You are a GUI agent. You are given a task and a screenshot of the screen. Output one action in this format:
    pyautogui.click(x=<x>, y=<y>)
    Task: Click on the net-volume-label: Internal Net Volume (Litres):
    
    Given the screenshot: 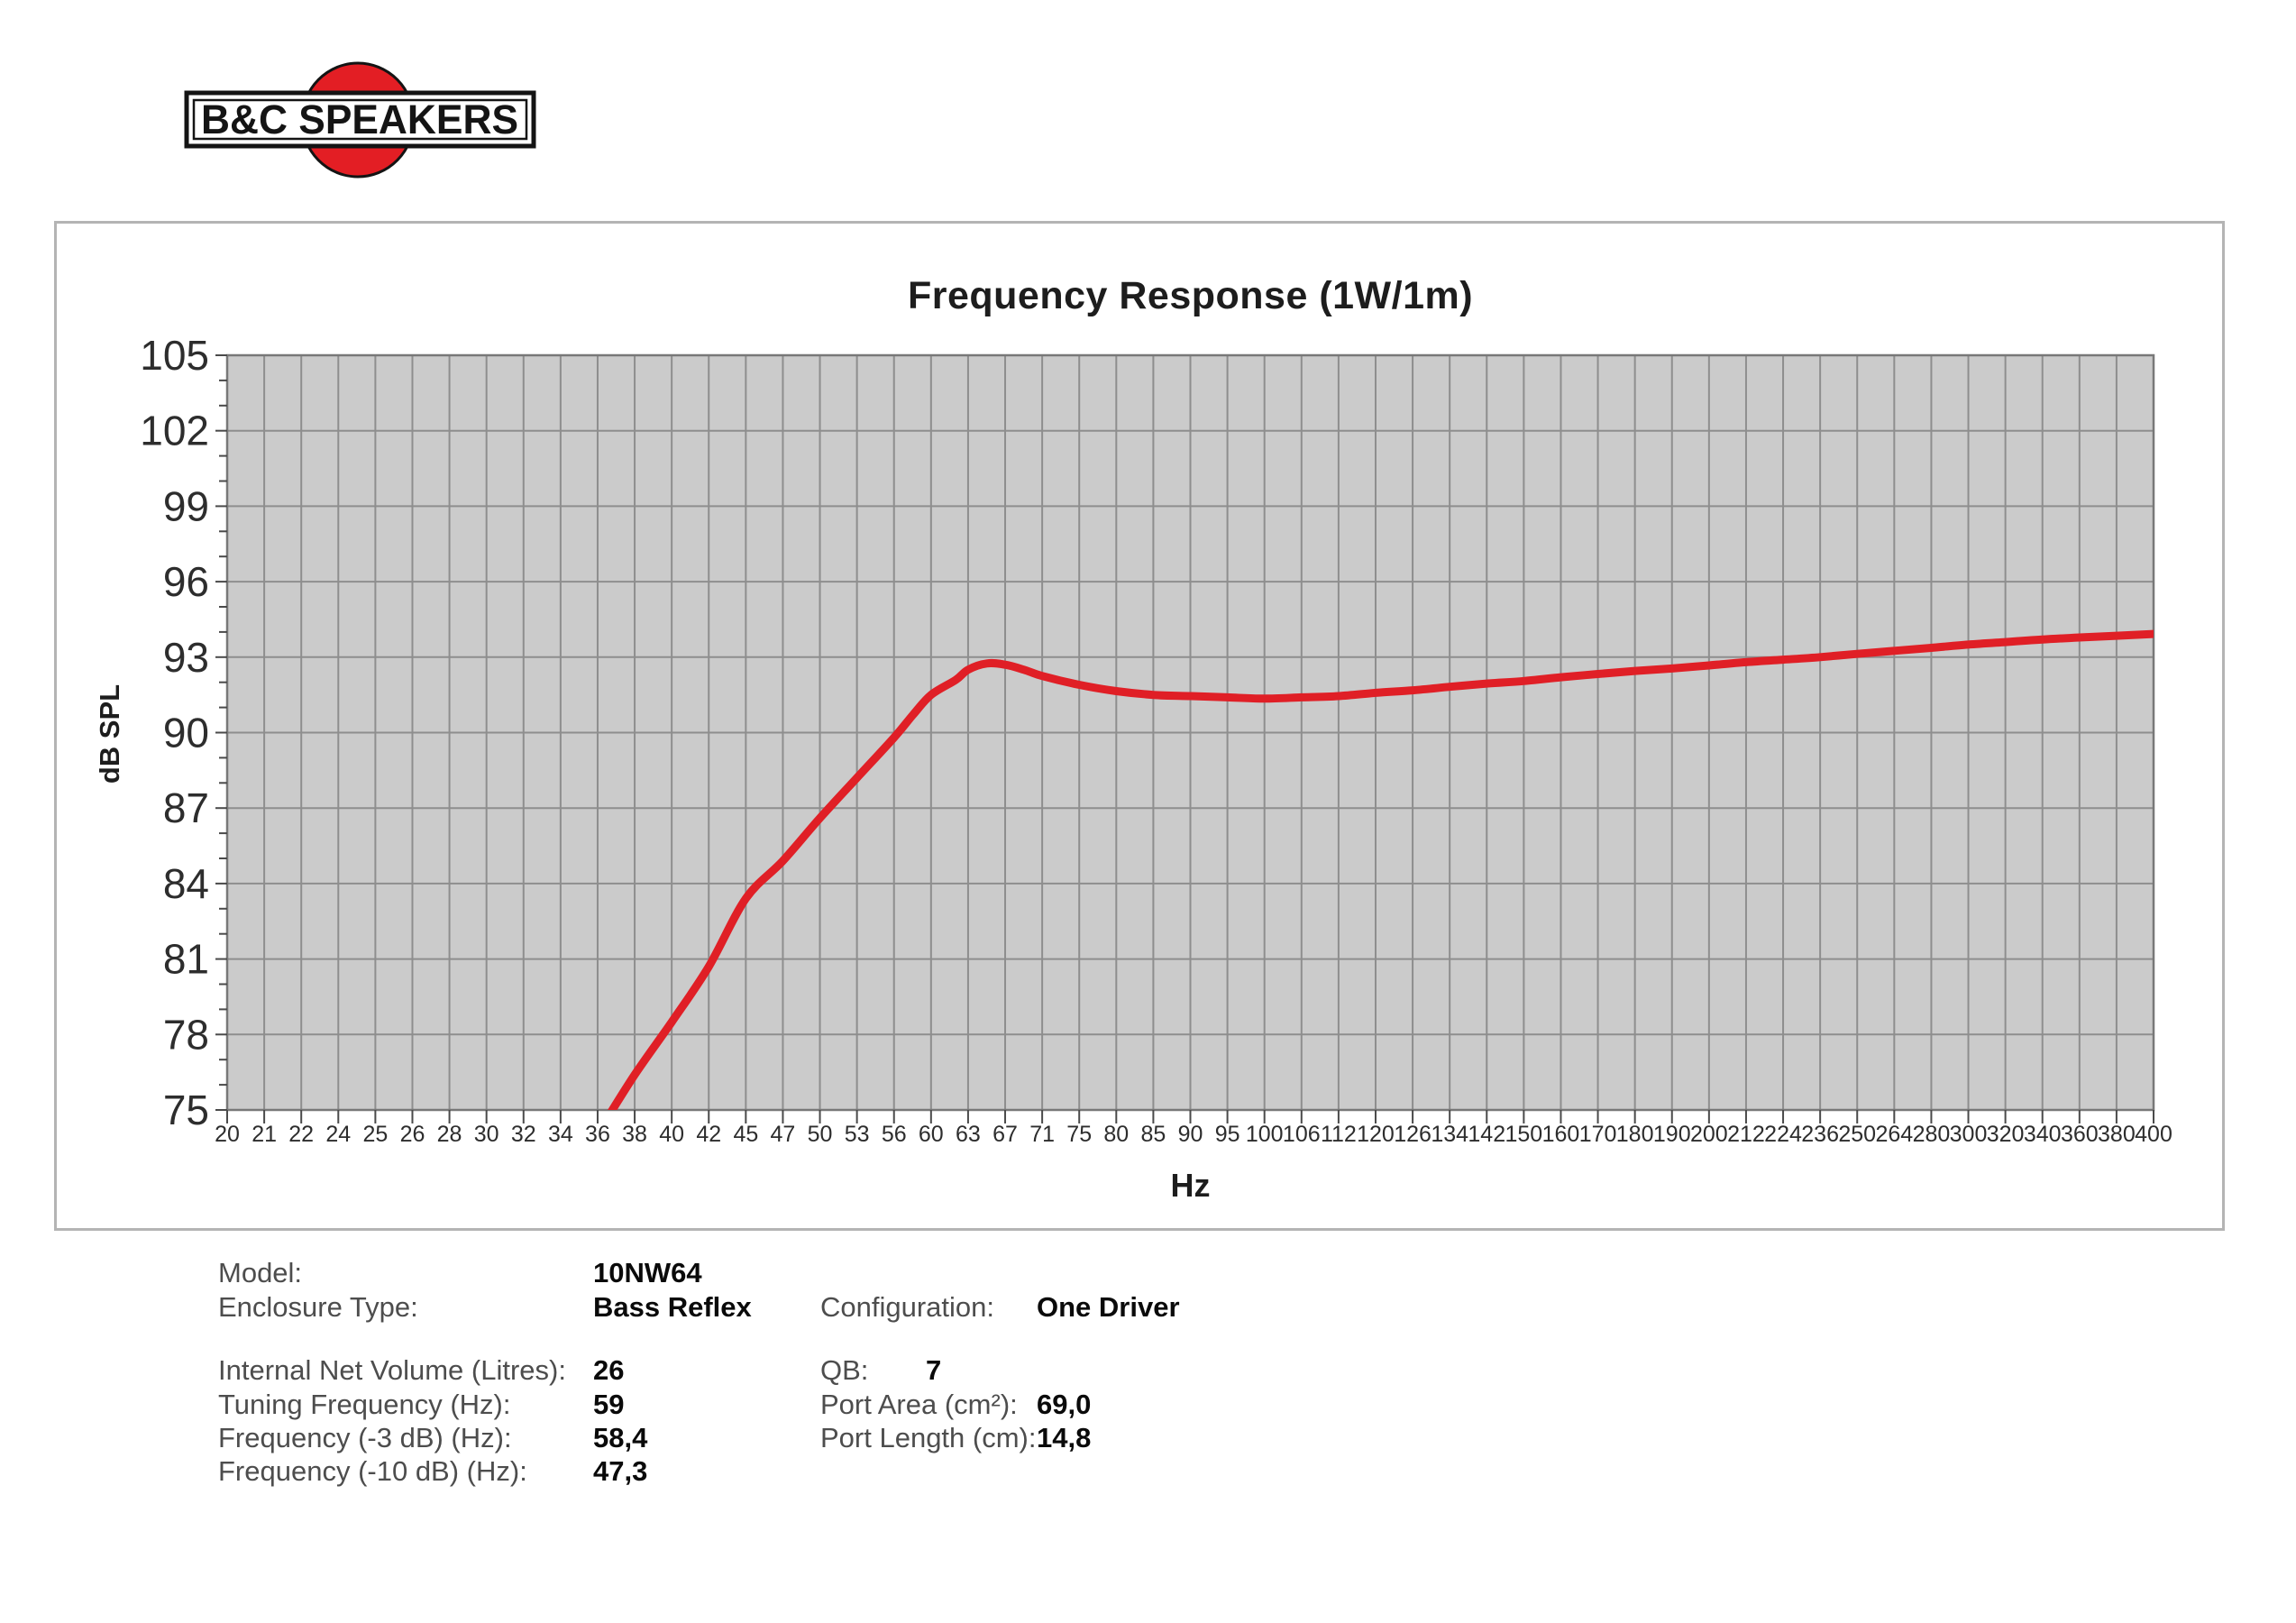 What is the action you would take?
    pyautogui.click(x=392, y=1370)
    